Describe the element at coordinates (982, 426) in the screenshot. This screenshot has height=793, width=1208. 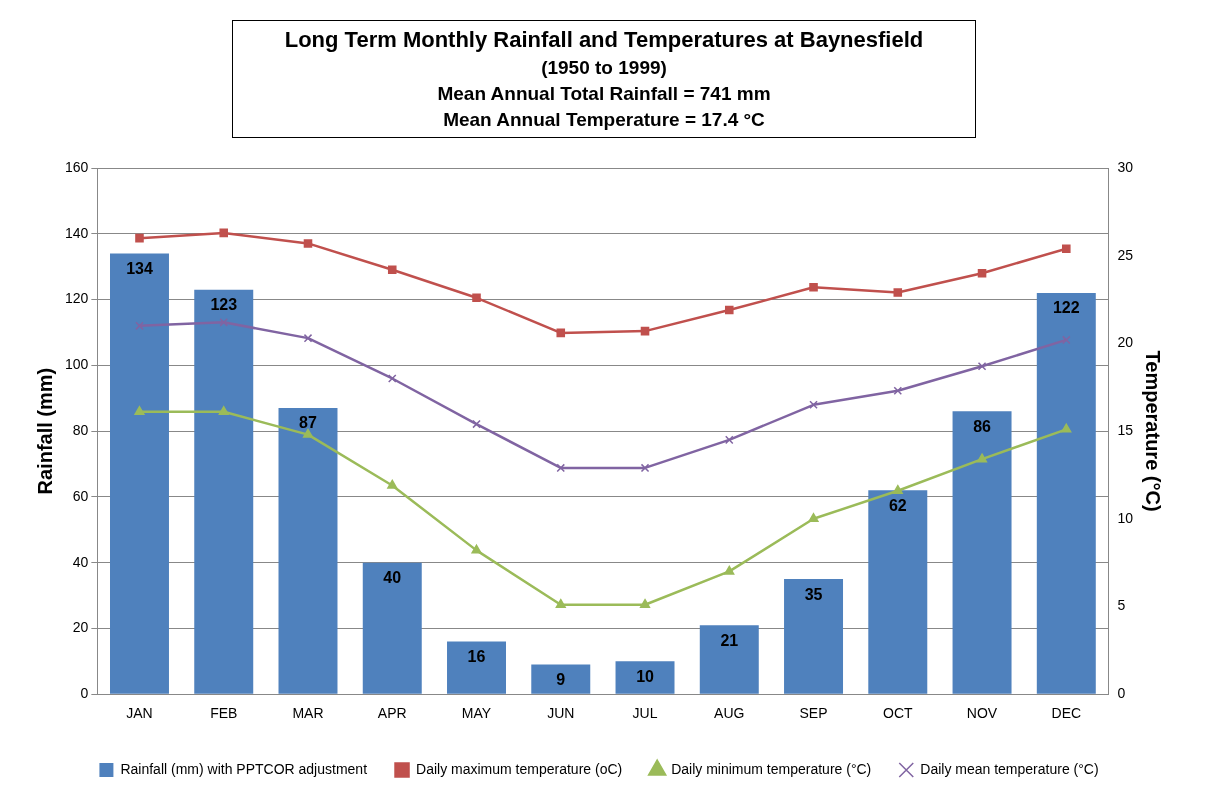
I see `data-label: 86` at that location.